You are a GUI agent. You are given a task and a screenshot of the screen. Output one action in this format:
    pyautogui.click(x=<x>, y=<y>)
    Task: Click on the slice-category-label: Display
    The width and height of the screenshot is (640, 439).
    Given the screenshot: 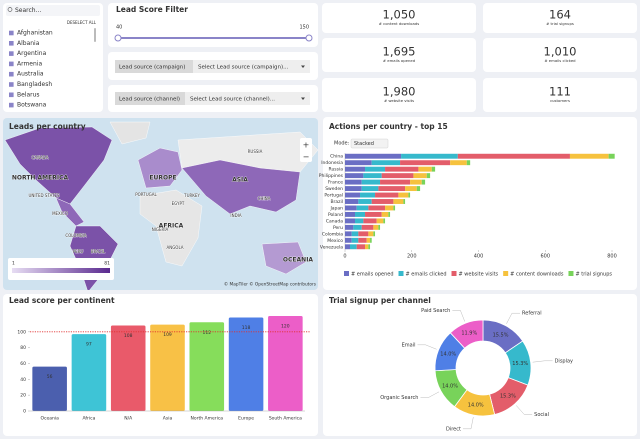 What is the action you would take?
    pyautogui.click(x=564, y=361)
    